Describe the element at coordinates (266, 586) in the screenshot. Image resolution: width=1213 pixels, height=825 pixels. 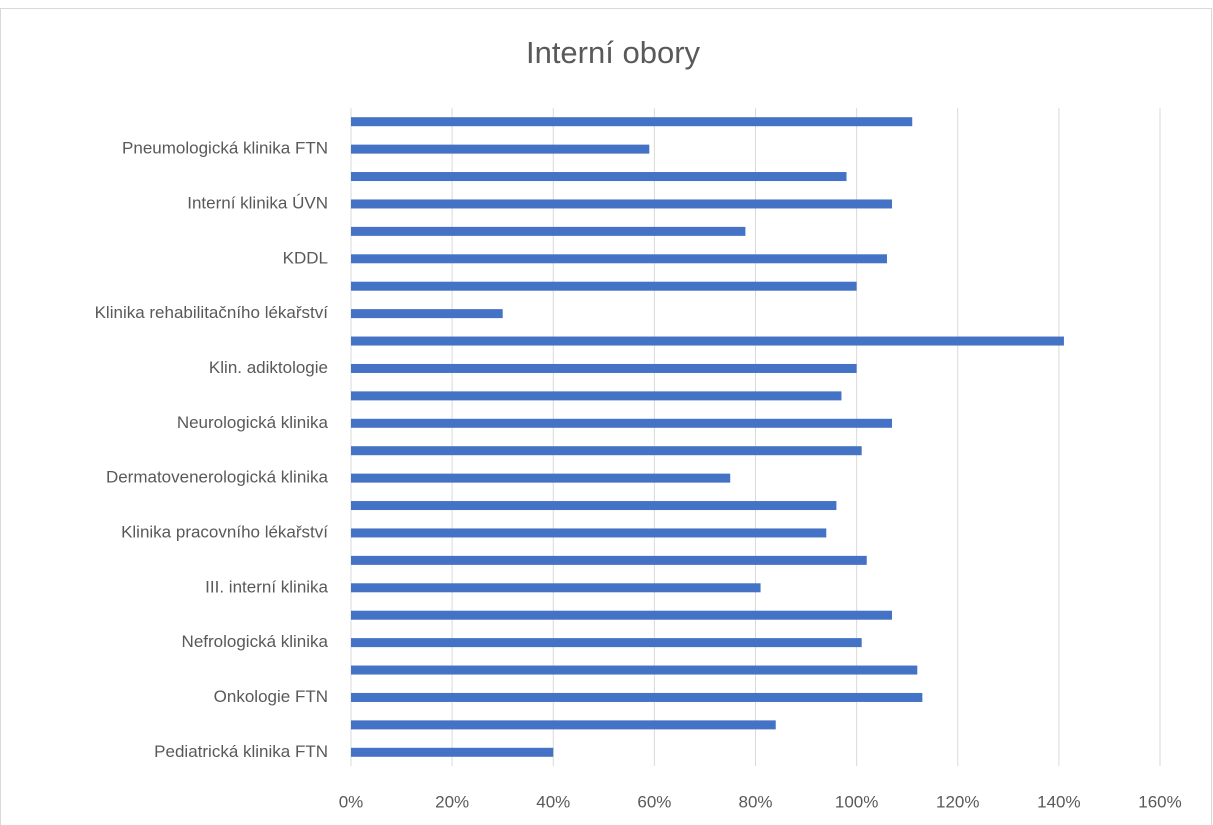
I see `y-tick-label: III. interní klinika` at that location.